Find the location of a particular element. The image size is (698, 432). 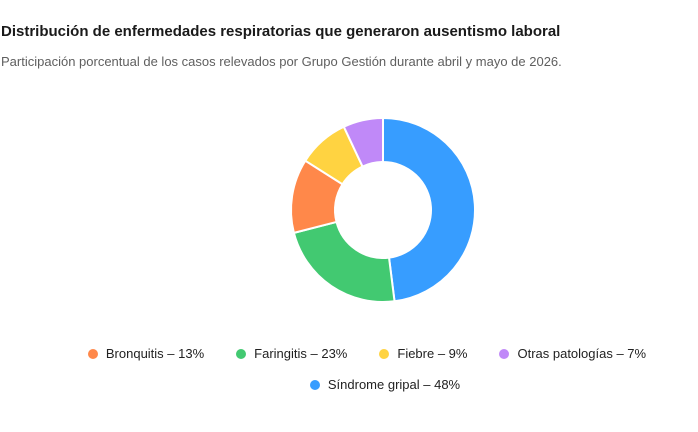

donut-chart is located at coordinates (383, 209).